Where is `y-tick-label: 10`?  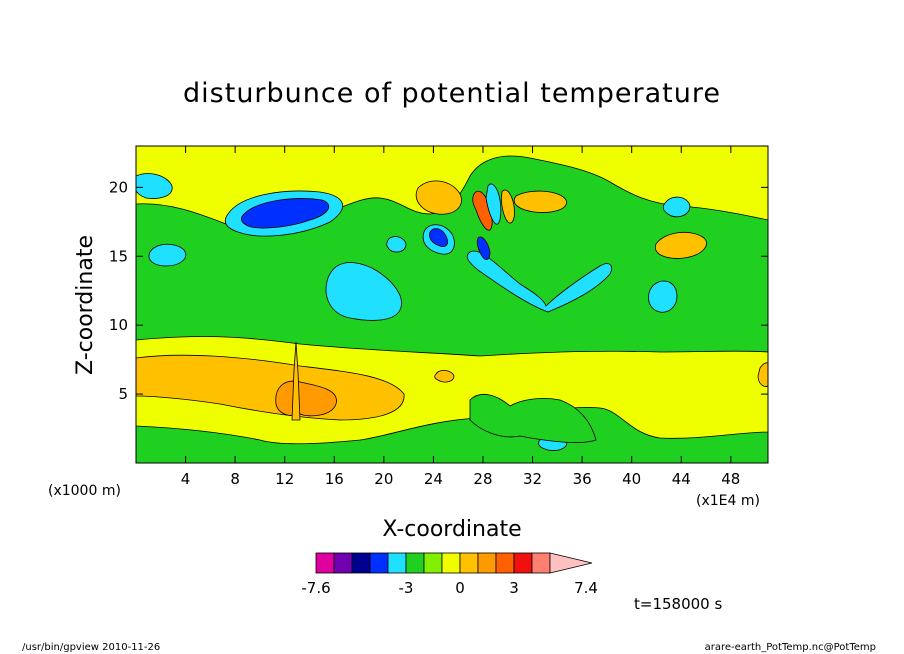 y-tick-label: 10 is located at coordinates (118, 325).